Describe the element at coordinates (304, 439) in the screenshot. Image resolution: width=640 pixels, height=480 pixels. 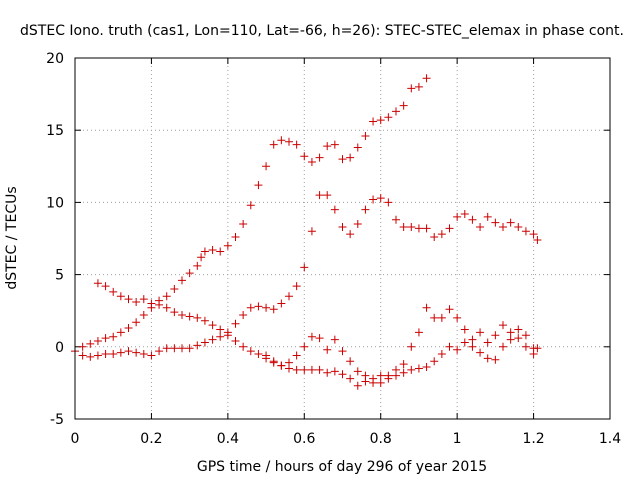
I see `x-tick-label: 0.6` at that location.